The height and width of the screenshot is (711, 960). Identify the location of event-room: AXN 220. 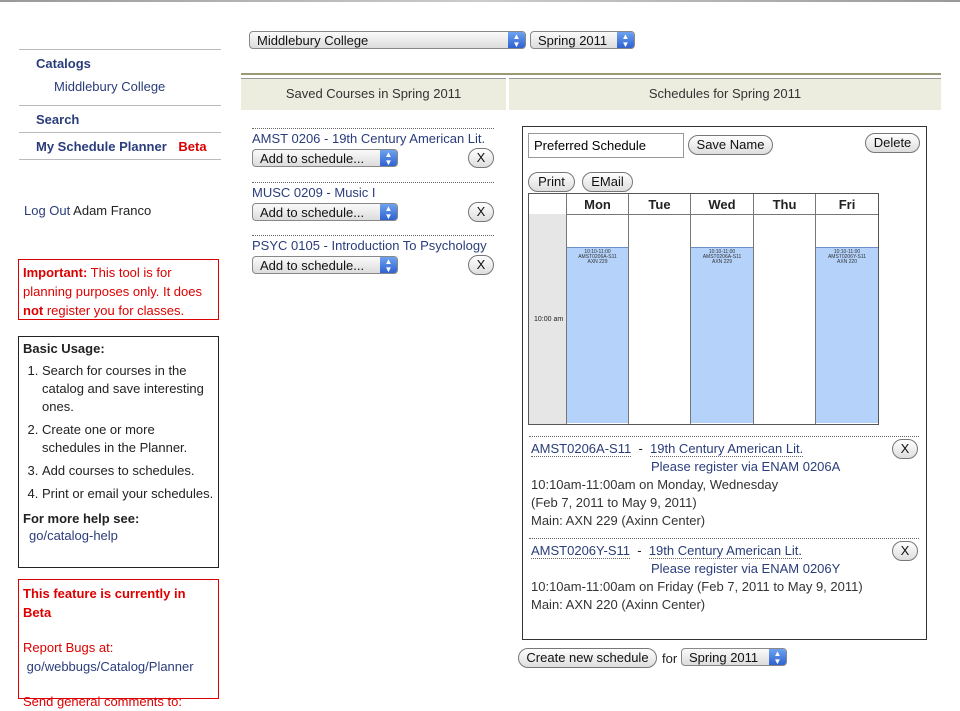
(846, 262).